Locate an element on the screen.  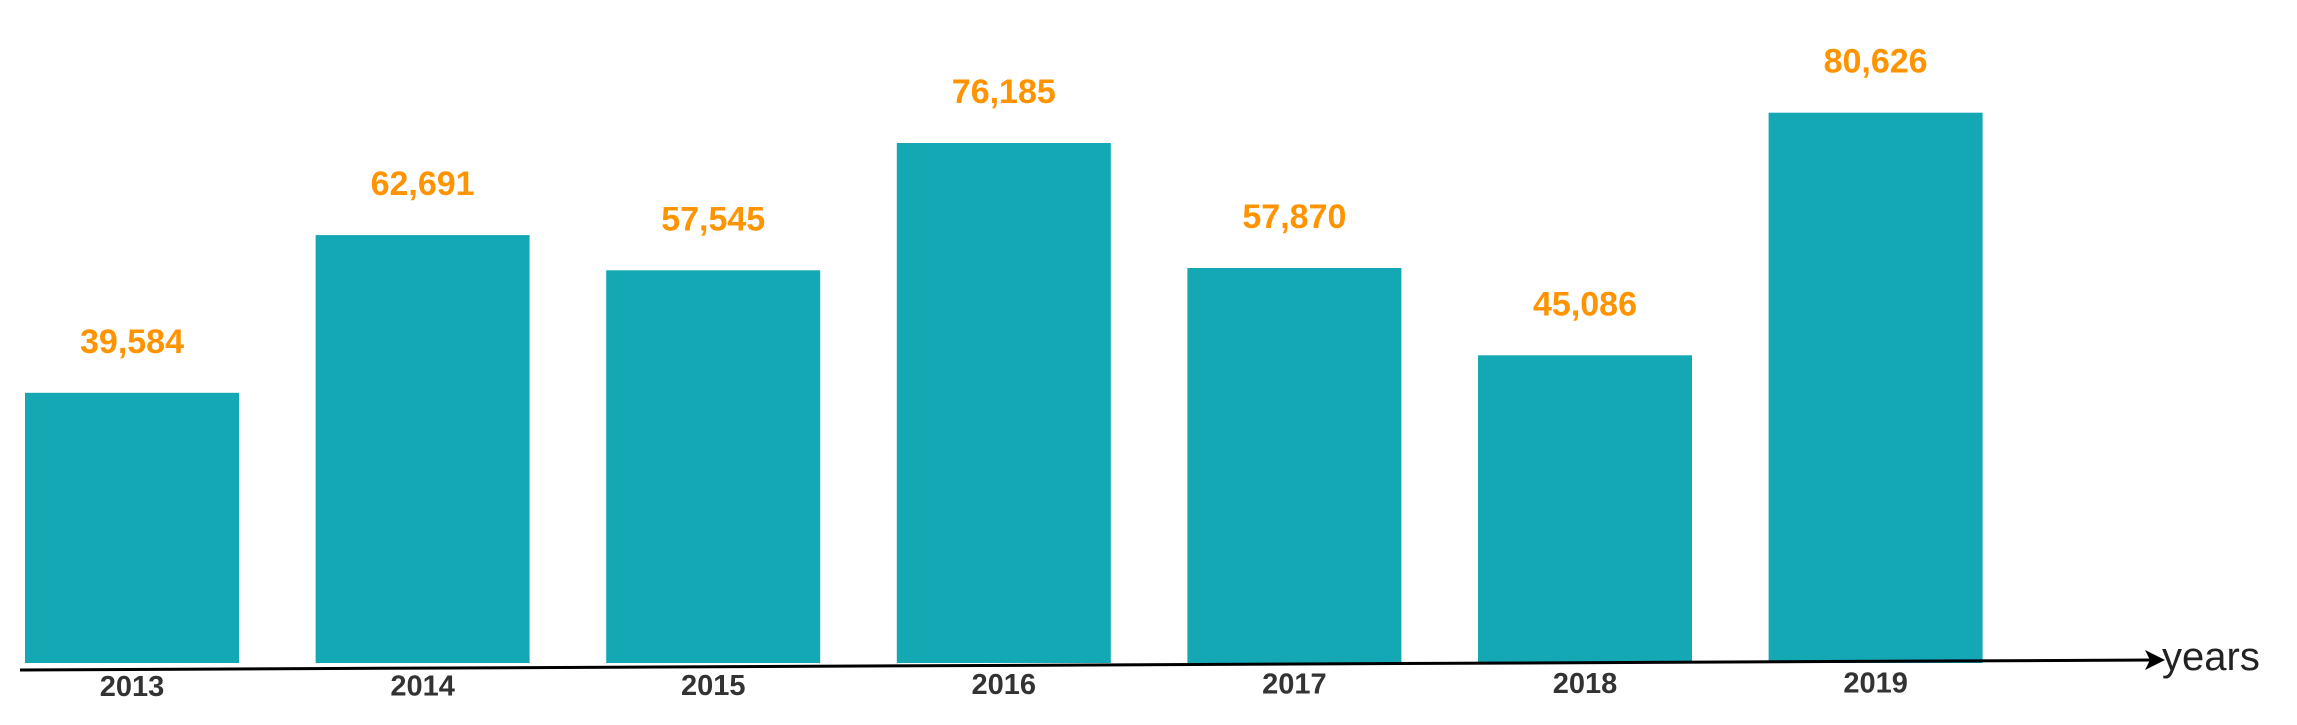
x-tick-label-2013: 2013 is located at coordinates (132, 687).